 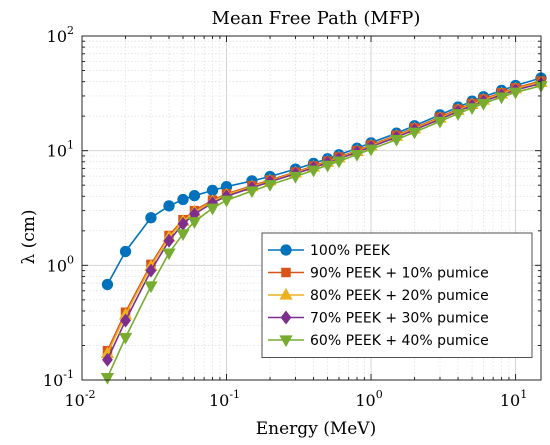 What do you see at coordinates (79, 399) in the screenshot?
I see `x-tick-label: 10⁻²` at bounding box center [79, 399].